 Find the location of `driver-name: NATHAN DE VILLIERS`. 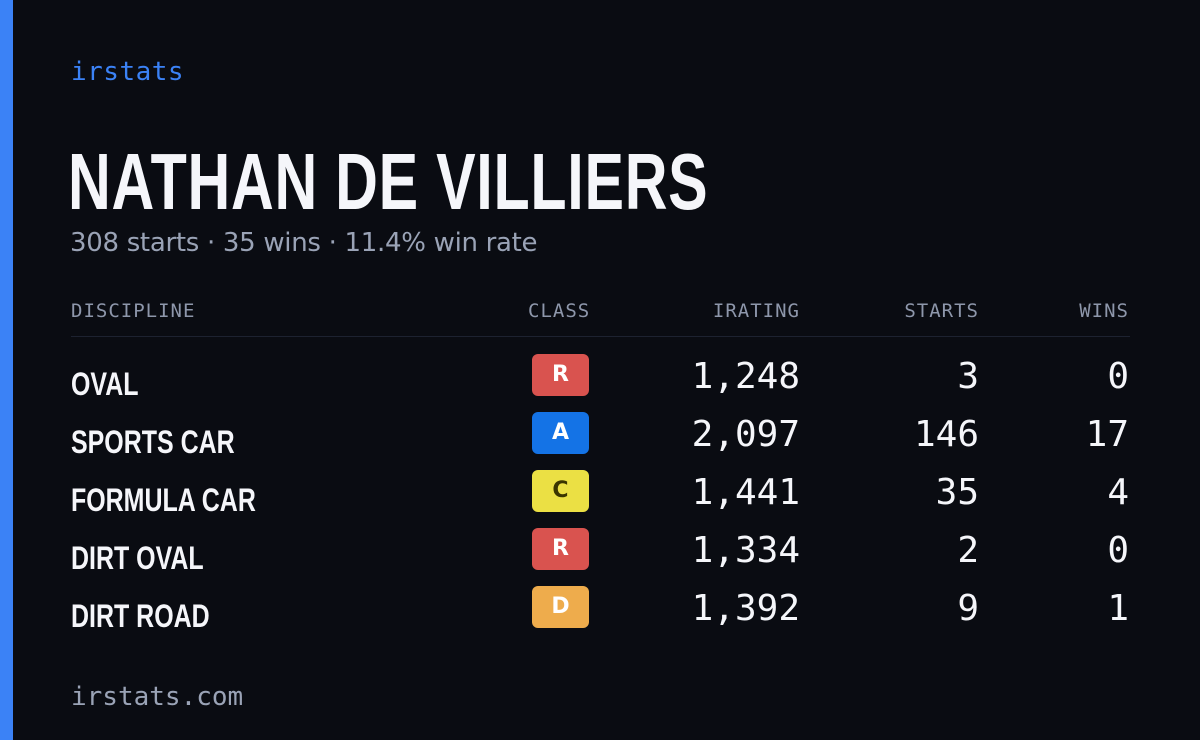

driver-name: NATHAN DE VILLIERS is located at coordinates (388, 181).